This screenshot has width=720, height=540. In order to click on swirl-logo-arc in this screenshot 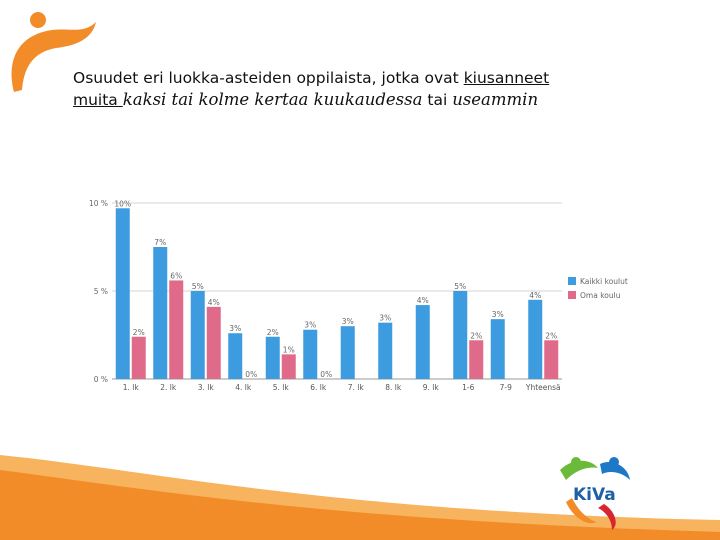, I will do `click(53, 57)`.